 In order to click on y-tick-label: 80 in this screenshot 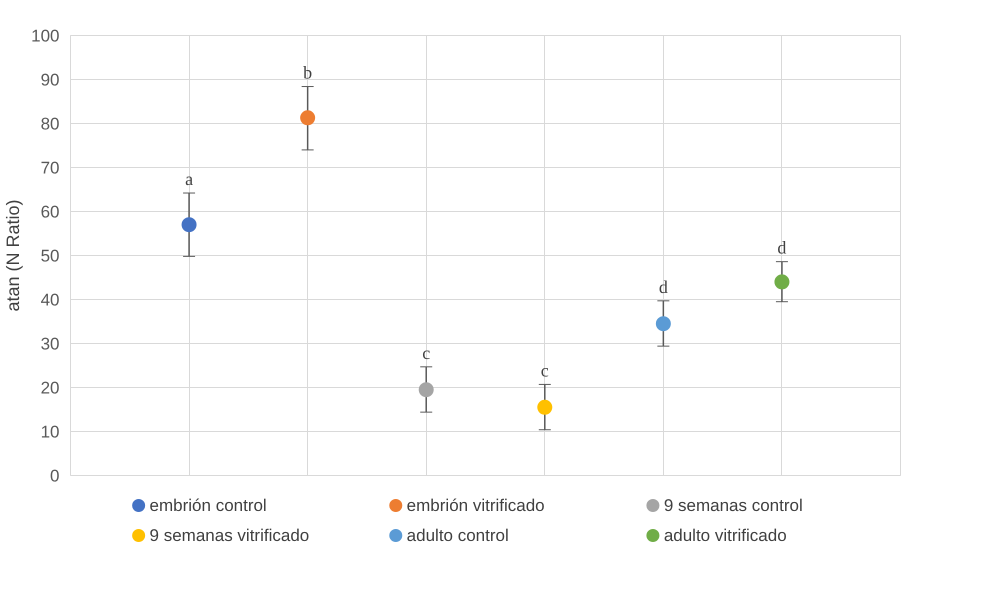, I will do `click(50, 124)`.